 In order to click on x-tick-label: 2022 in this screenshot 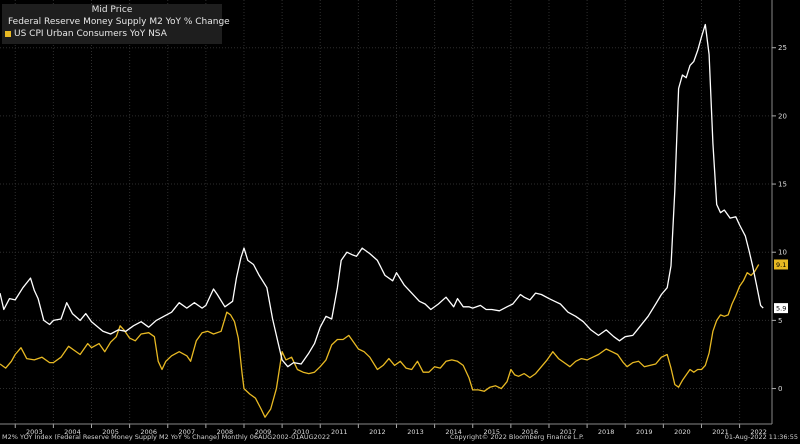, I will do `click(758, 432)`.